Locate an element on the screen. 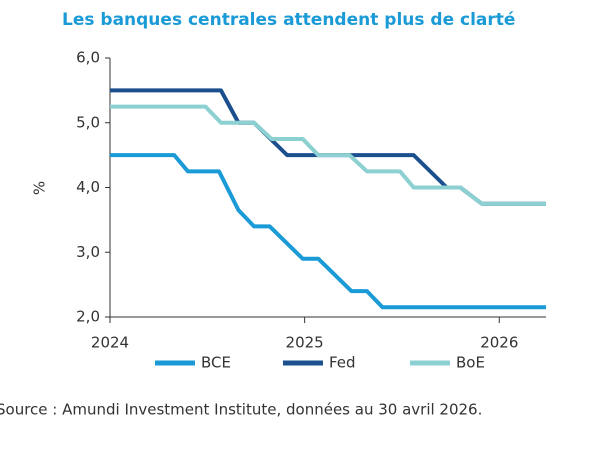 The width and height of the screenshot is (592, 450). y-tick-label: 2,0 is located at coordinates (88, 317).